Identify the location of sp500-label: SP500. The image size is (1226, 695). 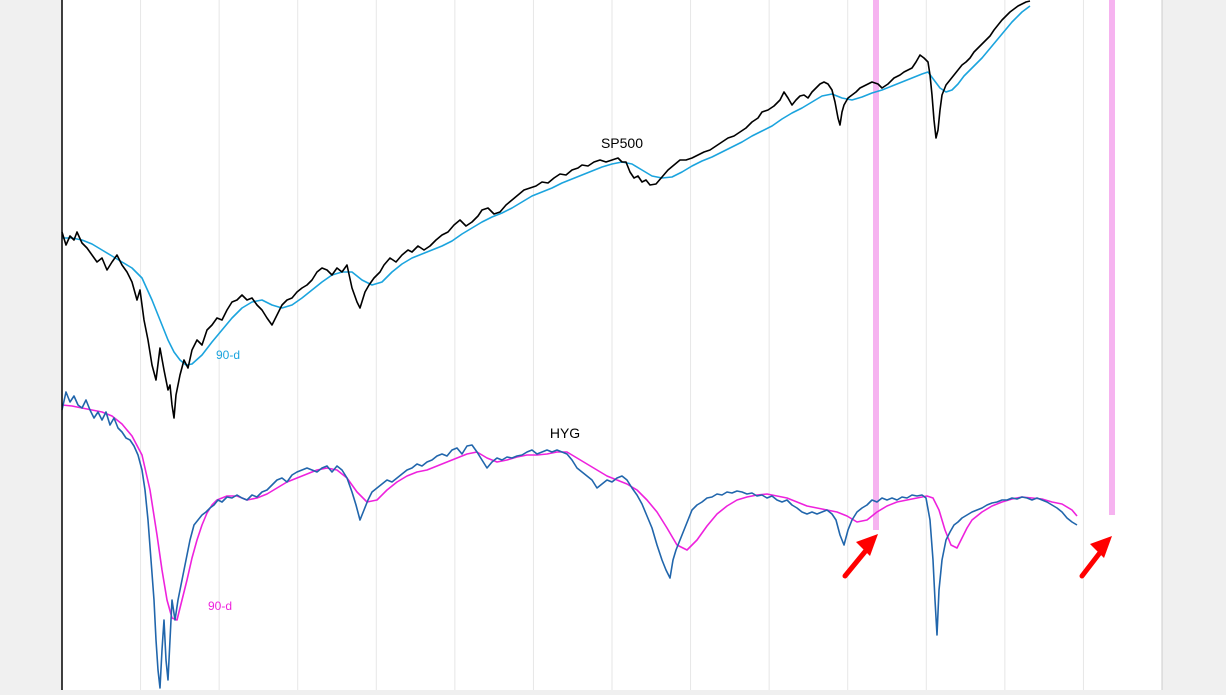
(622, 143).